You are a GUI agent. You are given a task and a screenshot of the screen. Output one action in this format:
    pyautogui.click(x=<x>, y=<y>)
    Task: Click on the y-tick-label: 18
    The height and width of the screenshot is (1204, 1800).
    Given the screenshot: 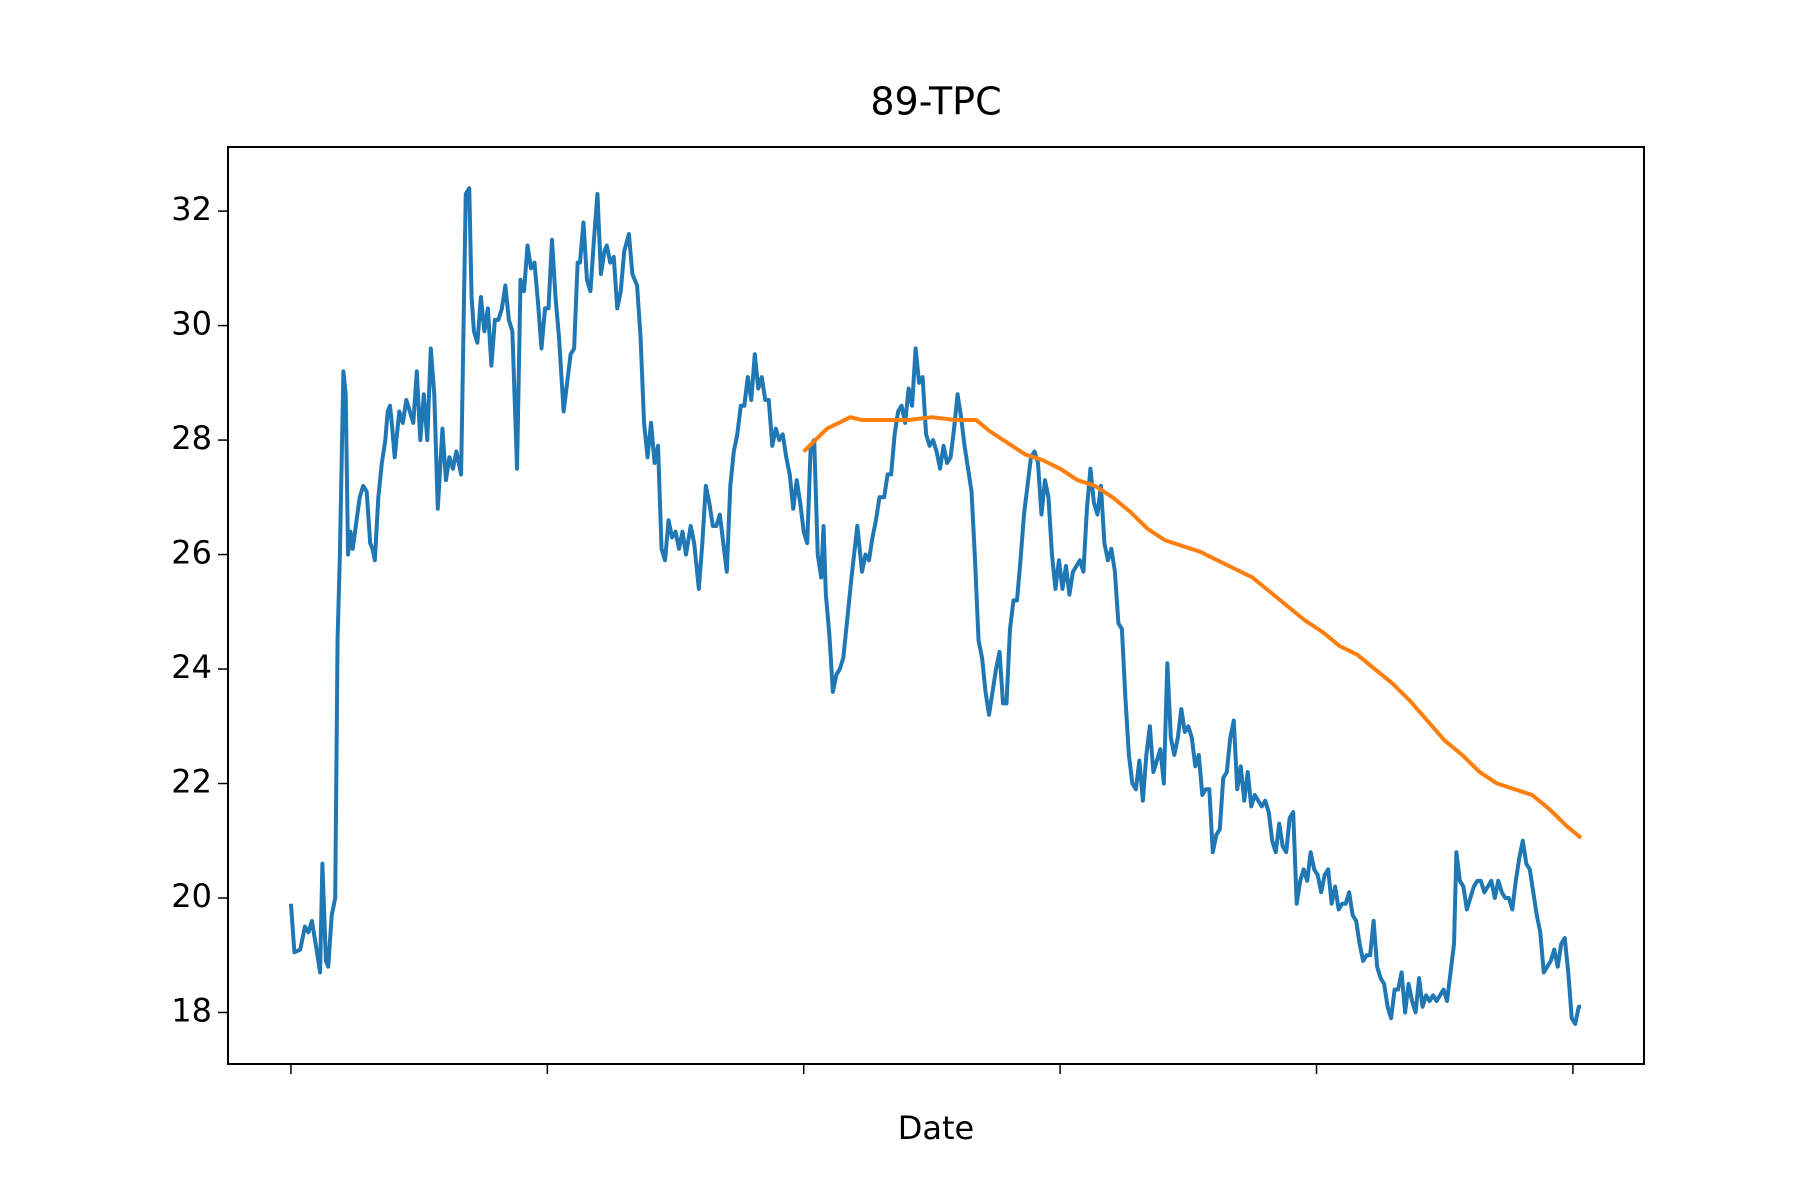 What is the action you would take?
    pyautogui.click(x=191, y=1010)
    